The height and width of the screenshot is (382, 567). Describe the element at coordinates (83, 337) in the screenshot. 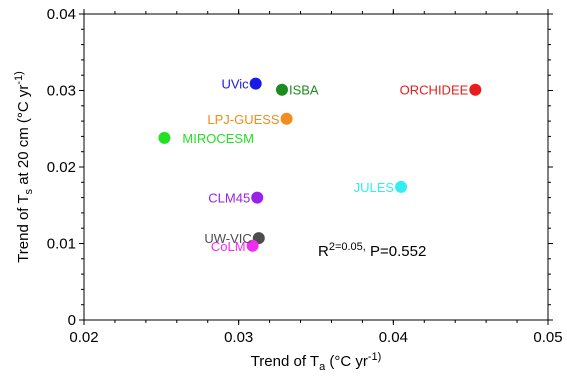

I see `x-tick-label: 0.02` at that location.